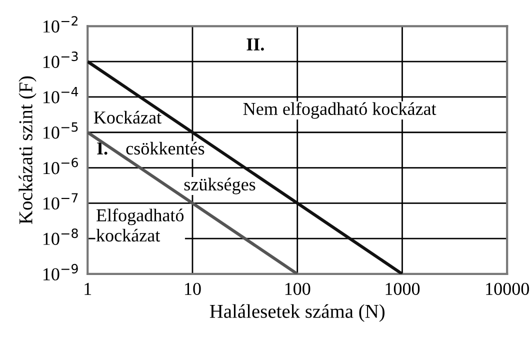 The width and height of the screenshot is (531, 349). Describe the element at coordinates (165, 148) in the screenshot. I see `annotation: csökkentés` at that location.